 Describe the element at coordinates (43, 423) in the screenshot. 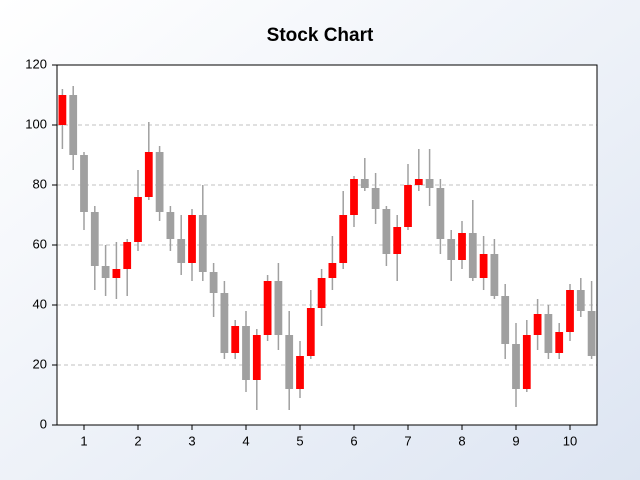

I see `y-tick-label: 0` at that location.